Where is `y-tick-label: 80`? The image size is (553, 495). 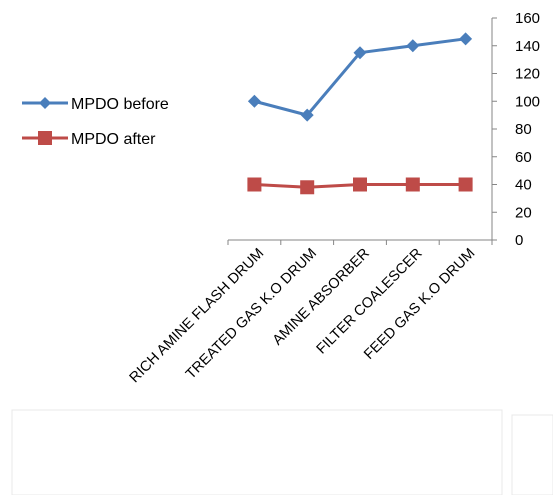 y-tick-label: 80 is located at coordinates (523, 129).